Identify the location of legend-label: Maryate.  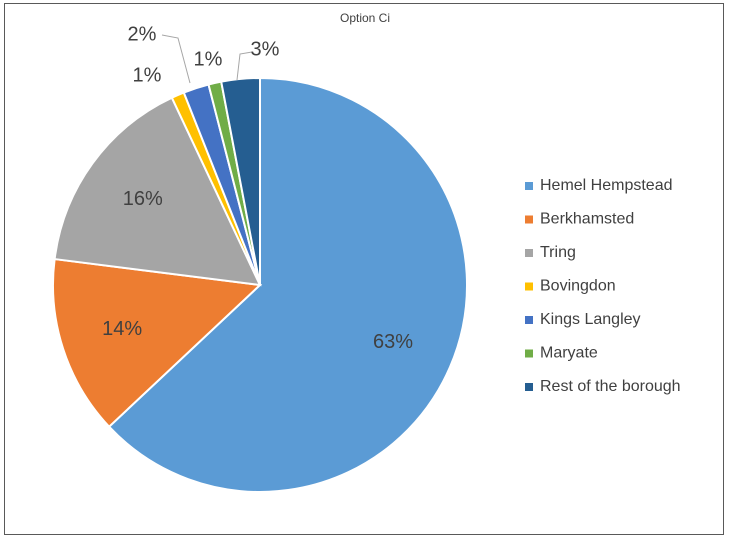
(569, 353).